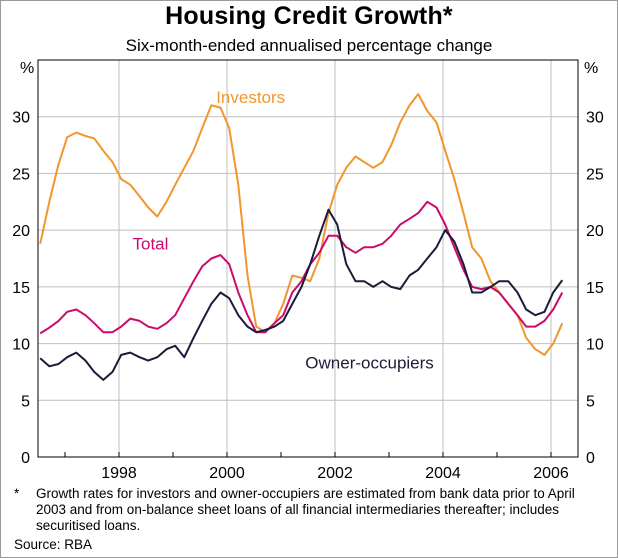  Describe the element at coordinates (335, 473) in the screenshot. I see `x-tick-label: 2002` at that location.